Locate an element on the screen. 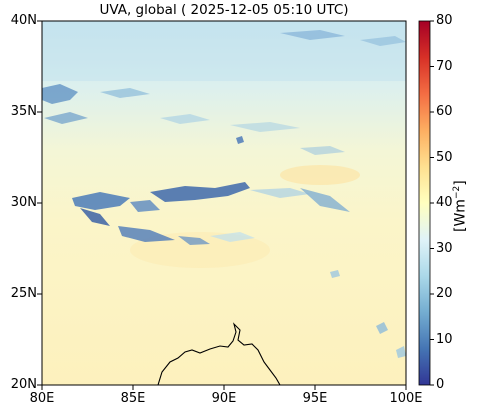 This screenshot has height=412, width=480. colorbar-label-20: 20 is located at coordinates (444, 293).